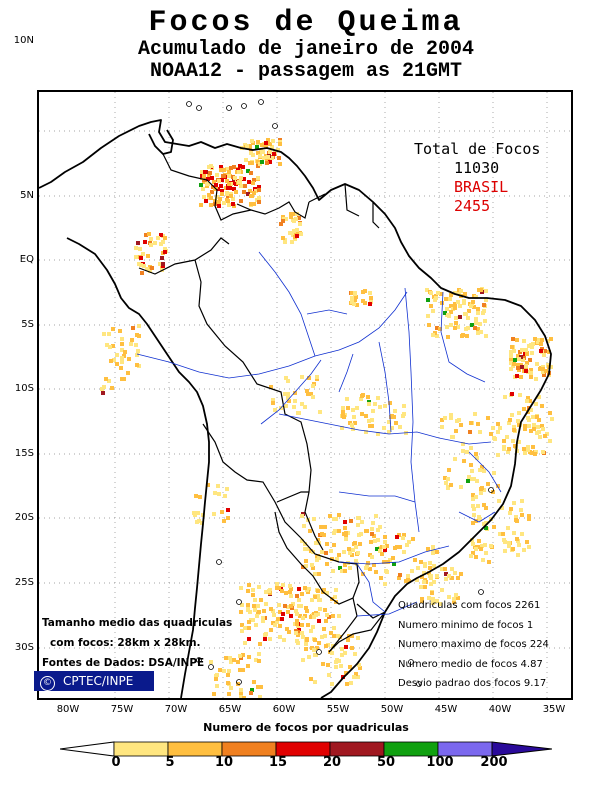 The height and width of the screenshot is (792, 612). I want to click on y-tick-10n: 10N, so click(23, 40).